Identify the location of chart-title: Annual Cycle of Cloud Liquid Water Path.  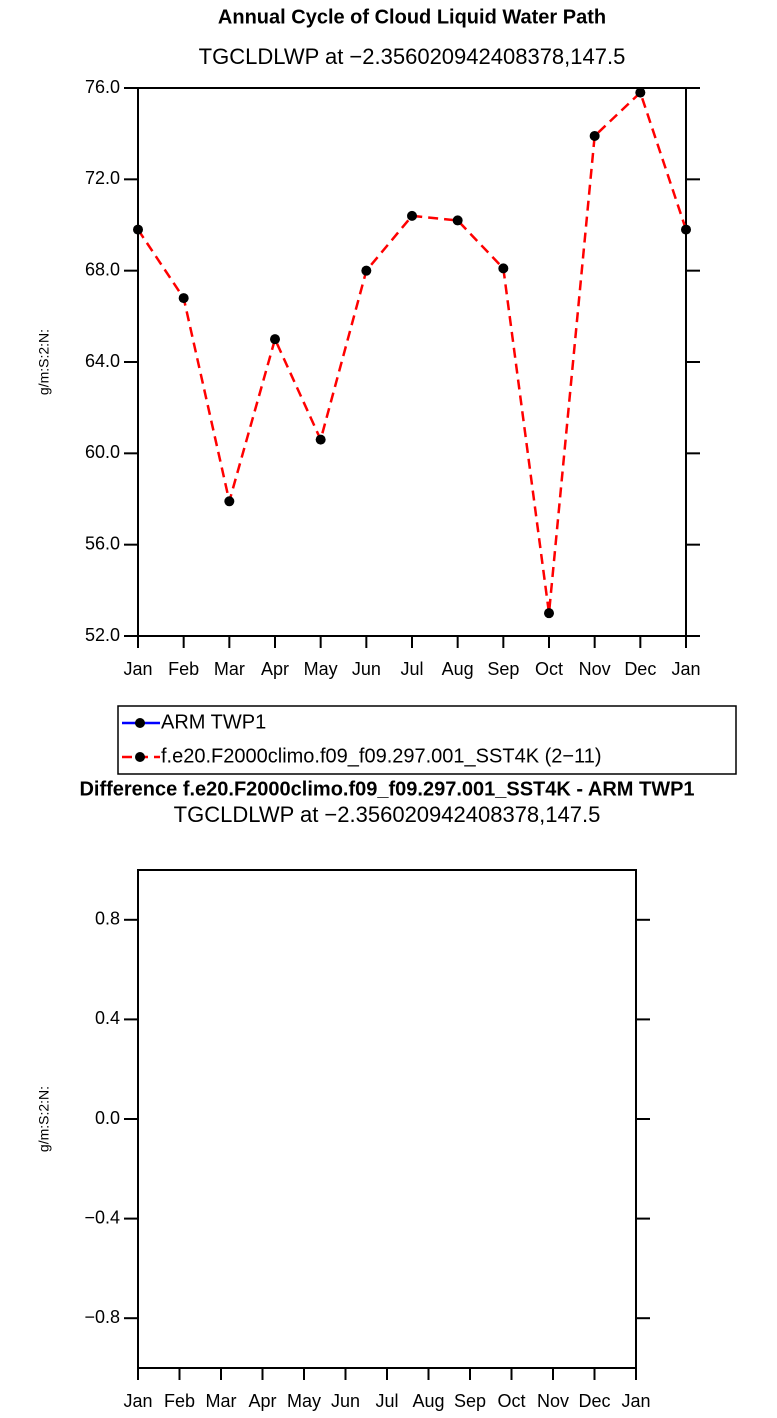
(412, 17).